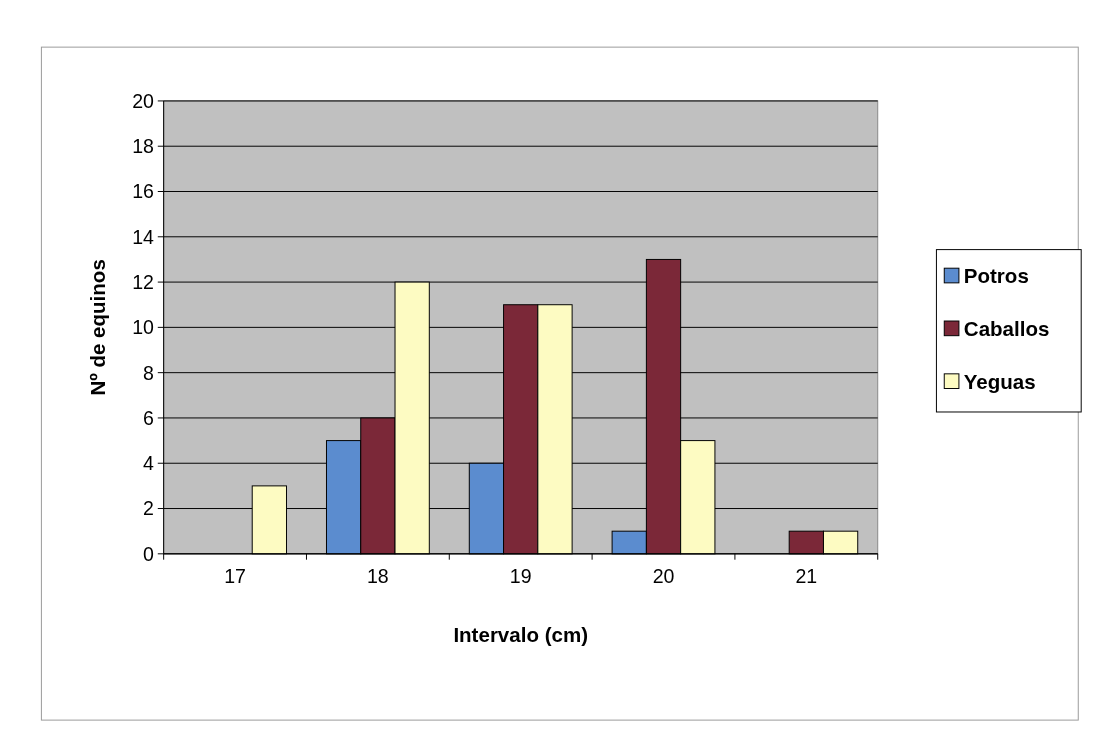  What do you see at coordinates (999, 381) in the screenshot?
I see `legend-label: Yeguas` at bounding box center [999, 381].